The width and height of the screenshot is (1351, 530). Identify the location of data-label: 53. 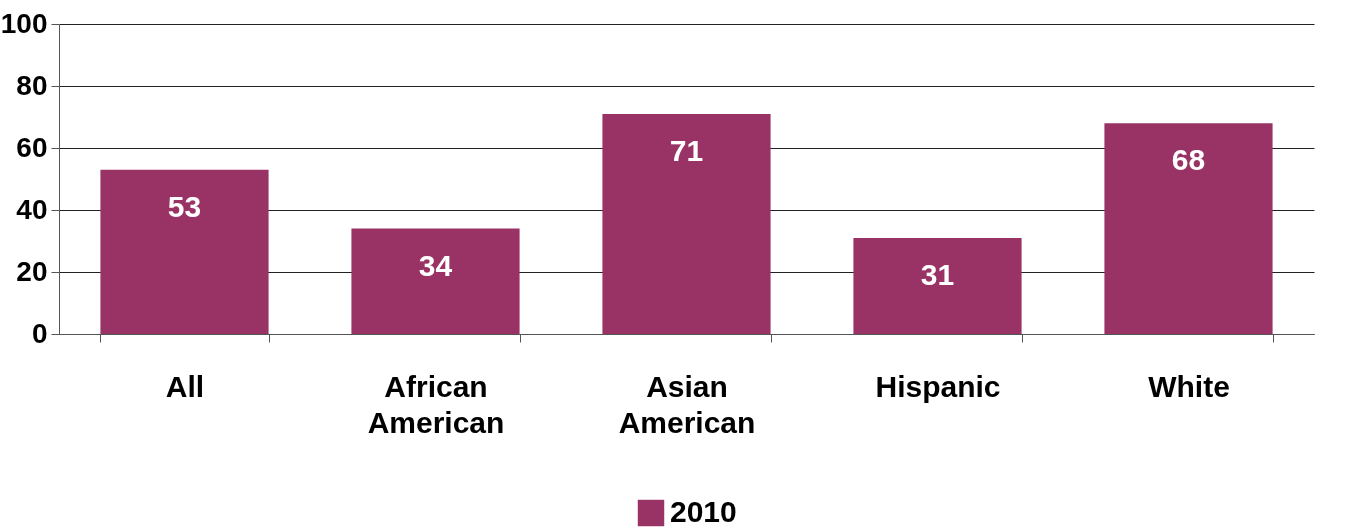
(184, 206).